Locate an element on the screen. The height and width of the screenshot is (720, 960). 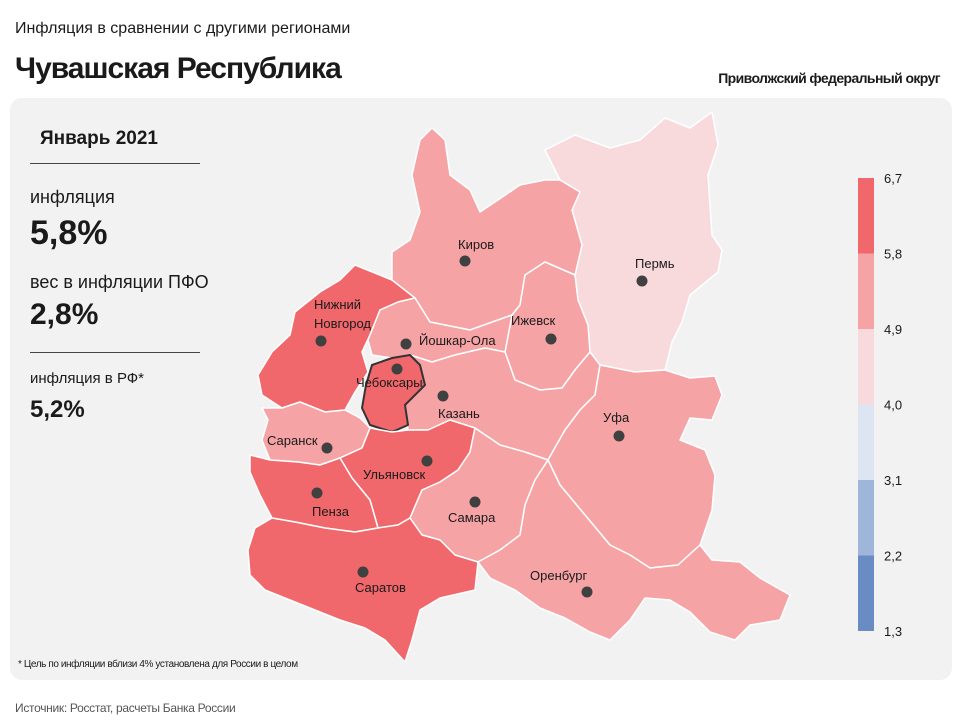
city-marker-perm is located at coordinates (642, 281).